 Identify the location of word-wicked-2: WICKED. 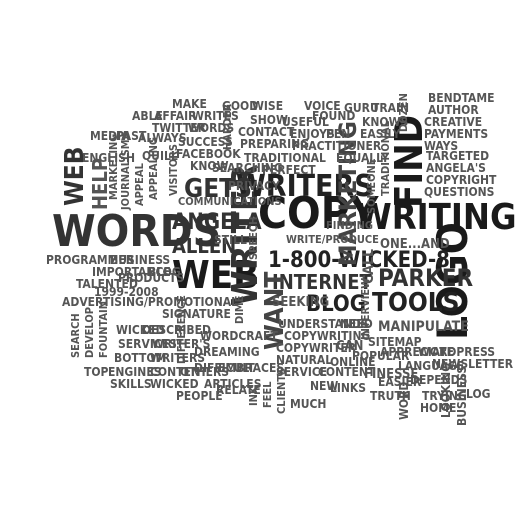
(174, 384).